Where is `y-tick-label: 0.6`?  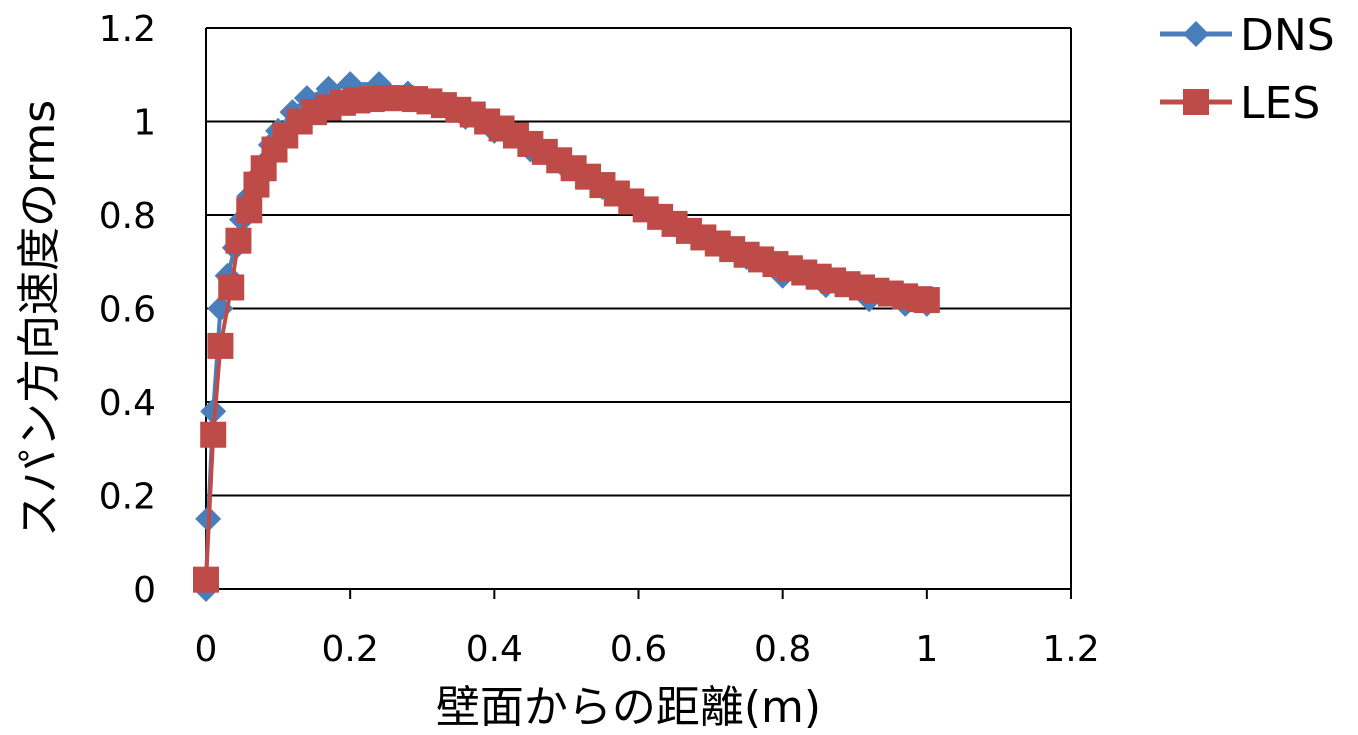
y-tick-label: 0.6 is located at coordinates (127, 310).